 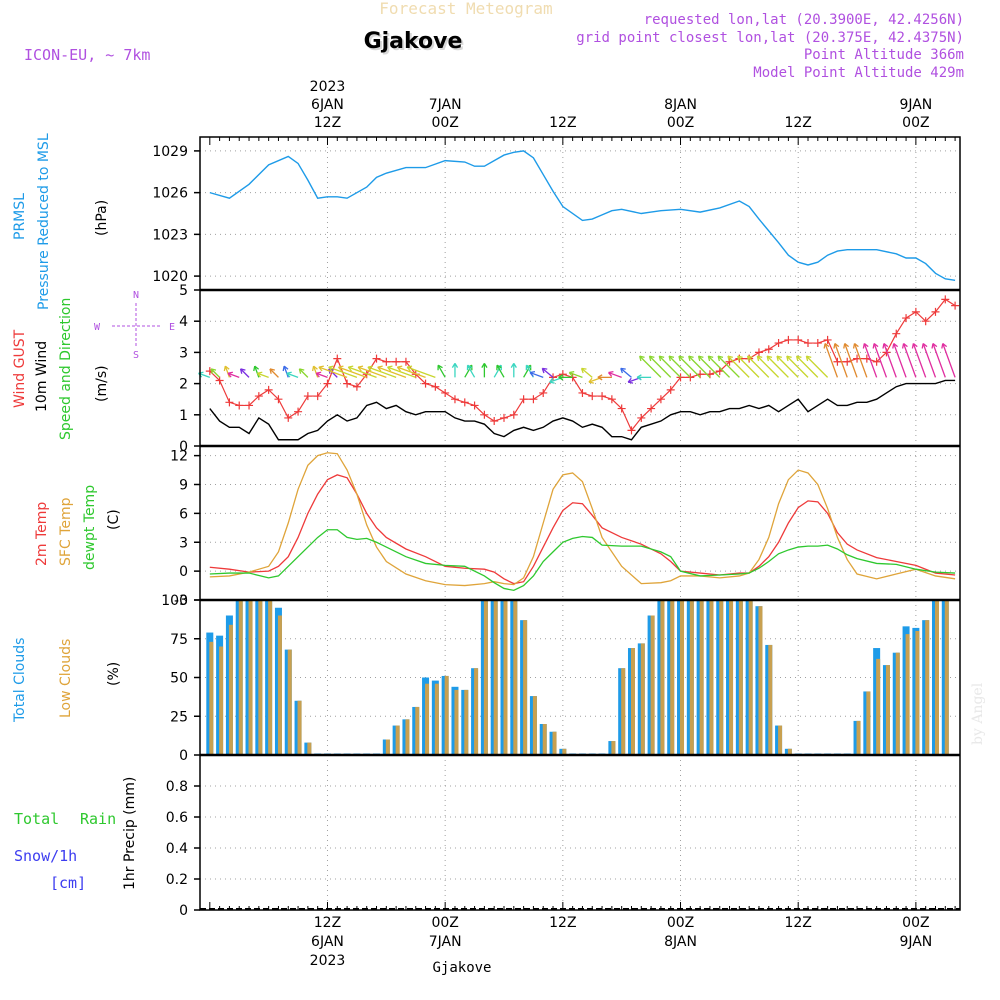 What do you see at coordinates (179, 640) in the screenshot?
I see `y-tick-label: 75` at bounding box center [179, 640].